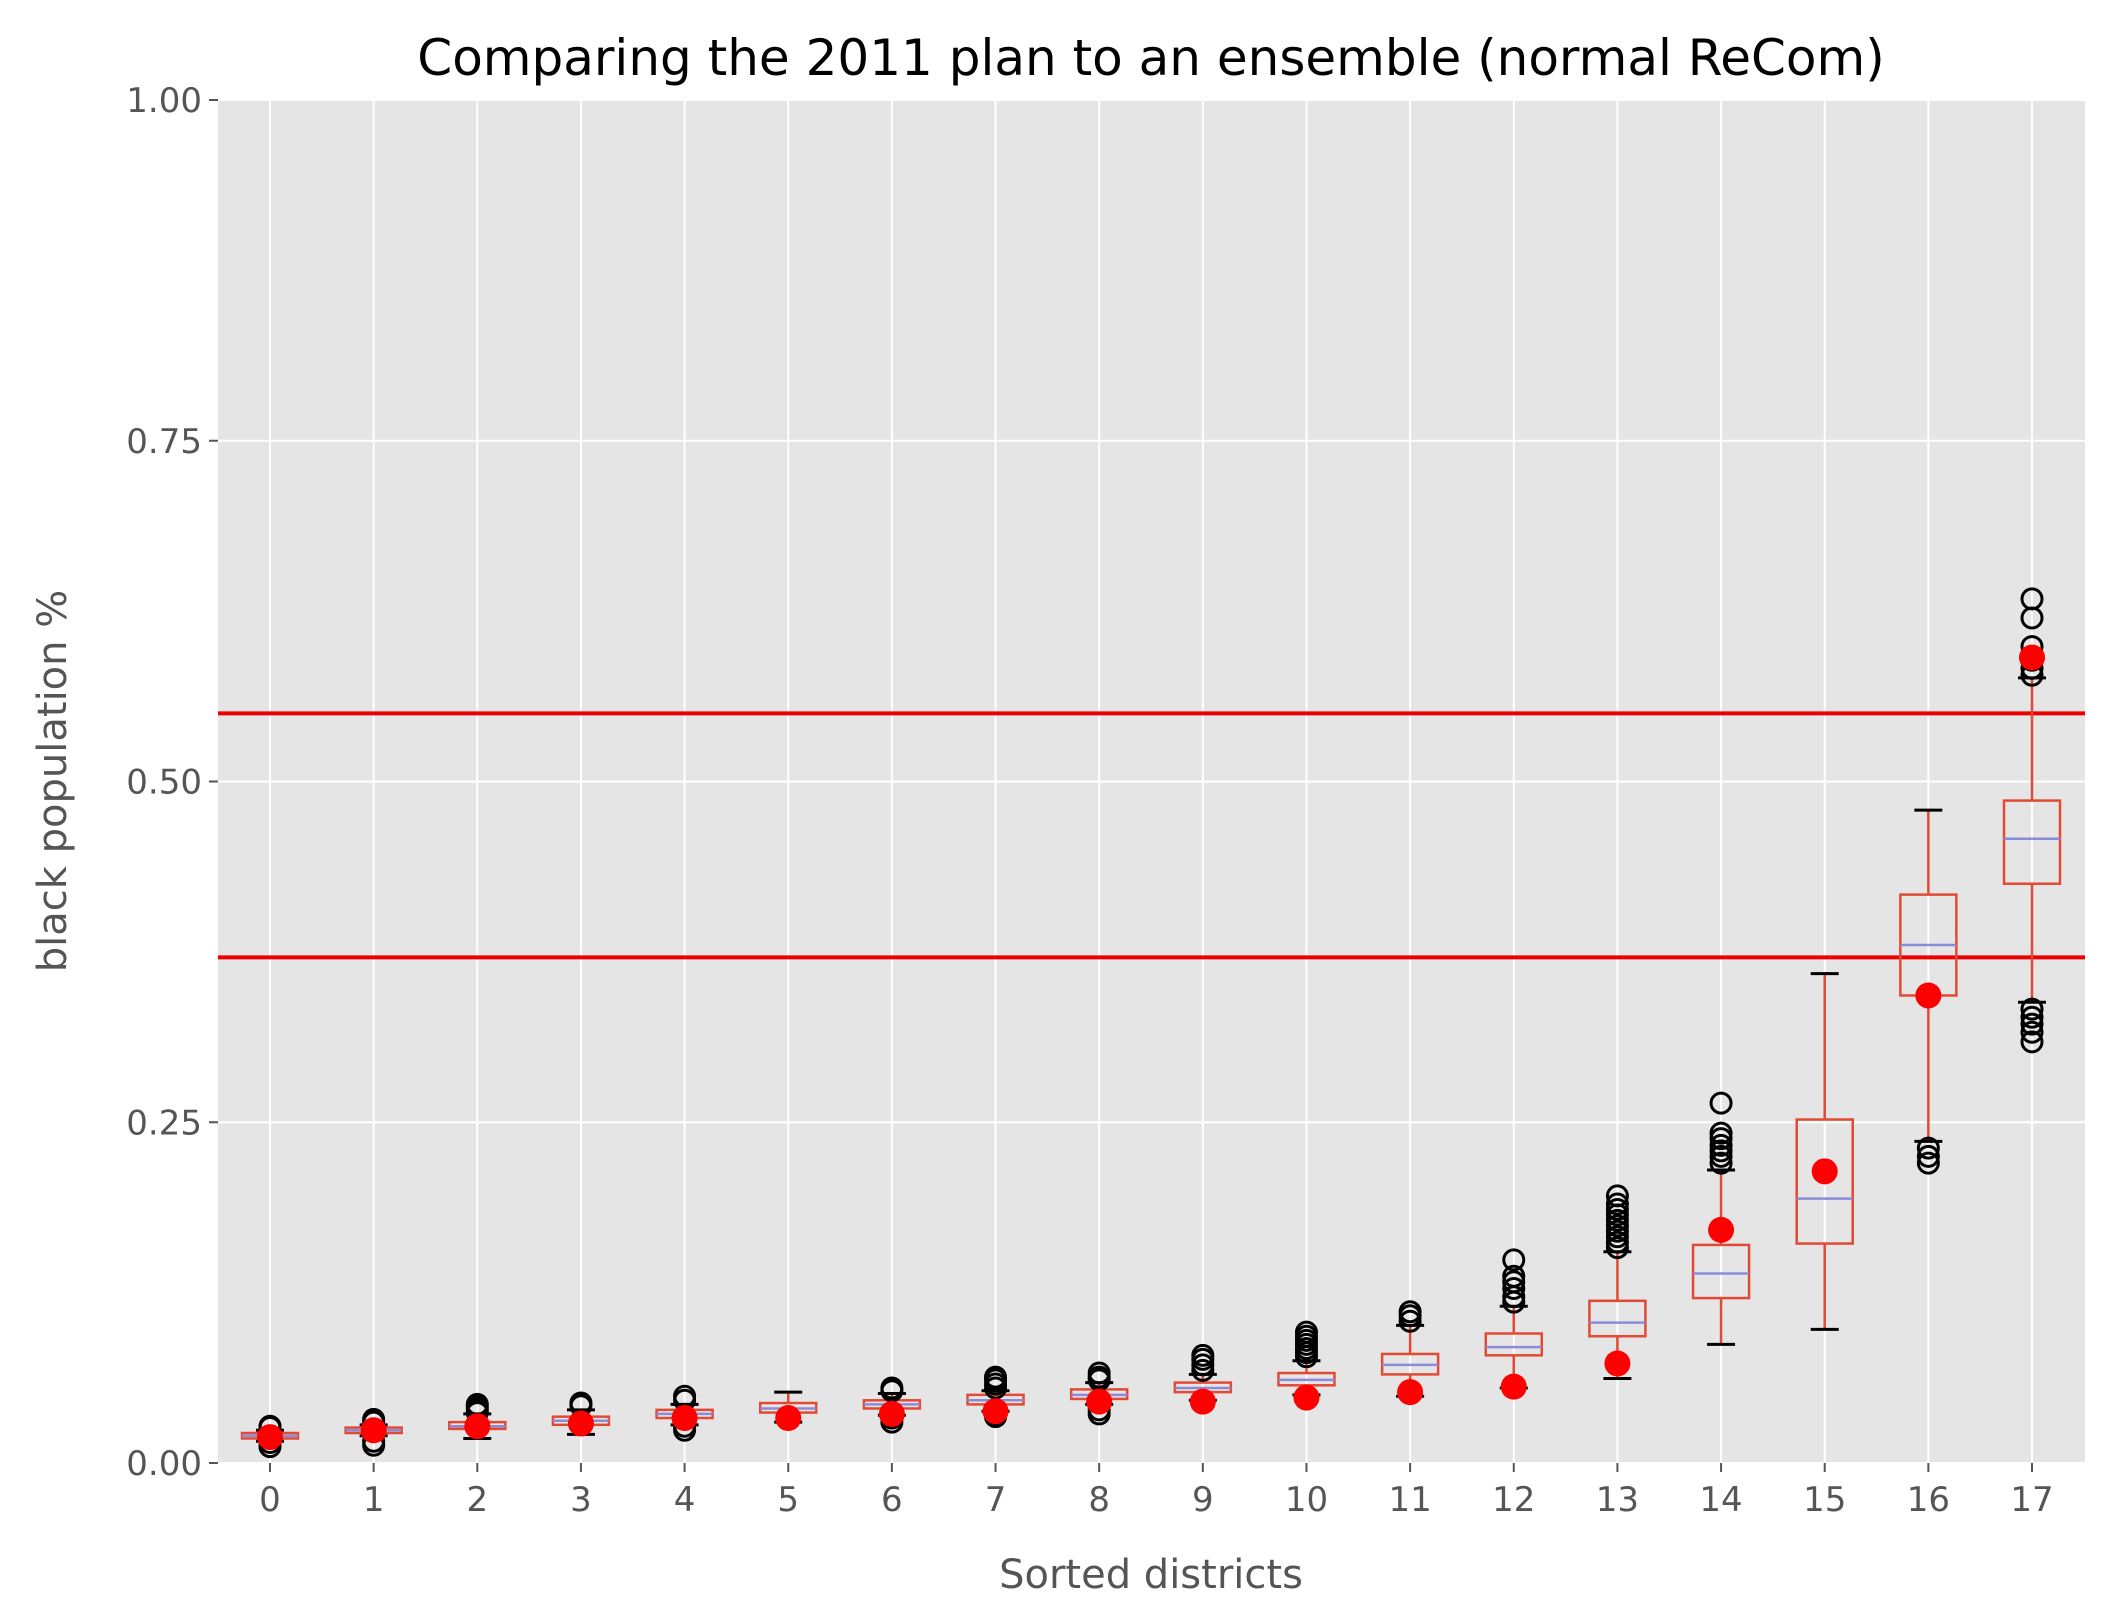  Describe the element at coordinates (53, 781) in the screenshot. I see `y-axis-label: black population %` at that location.